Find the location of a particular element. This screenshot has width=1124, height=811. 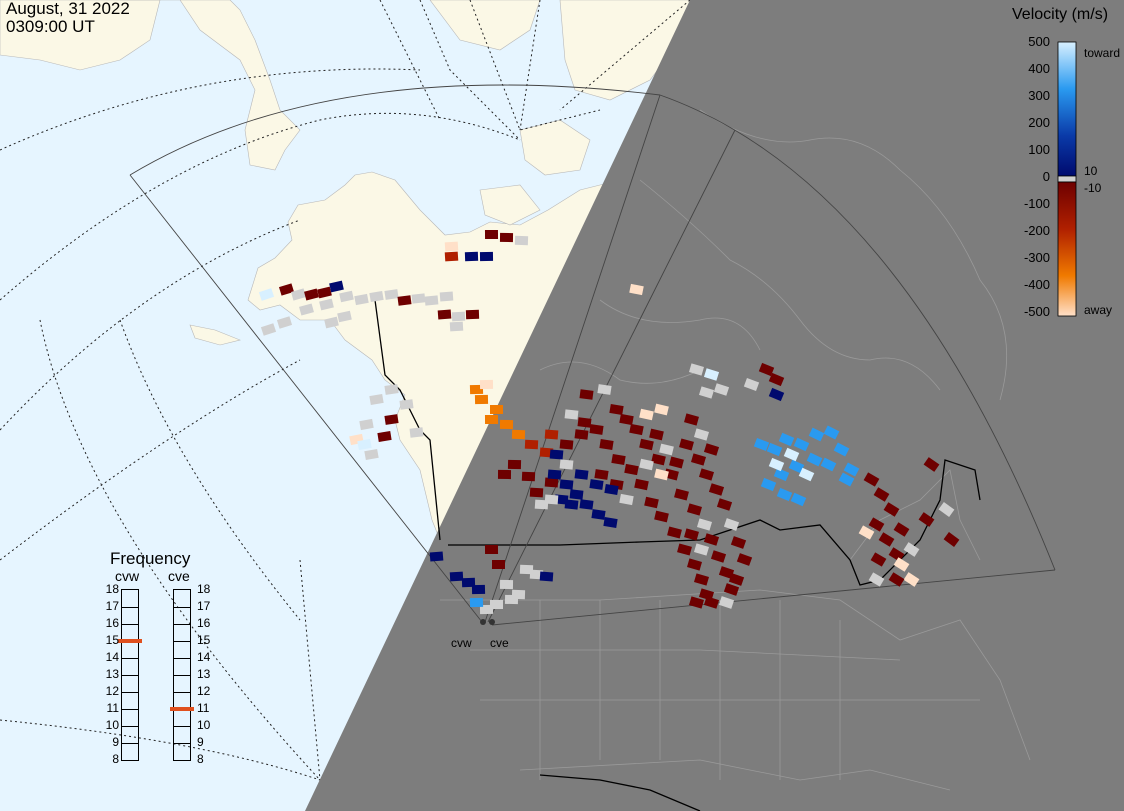

frequency-scale-label: 16 is located at coordinates (112, 623).